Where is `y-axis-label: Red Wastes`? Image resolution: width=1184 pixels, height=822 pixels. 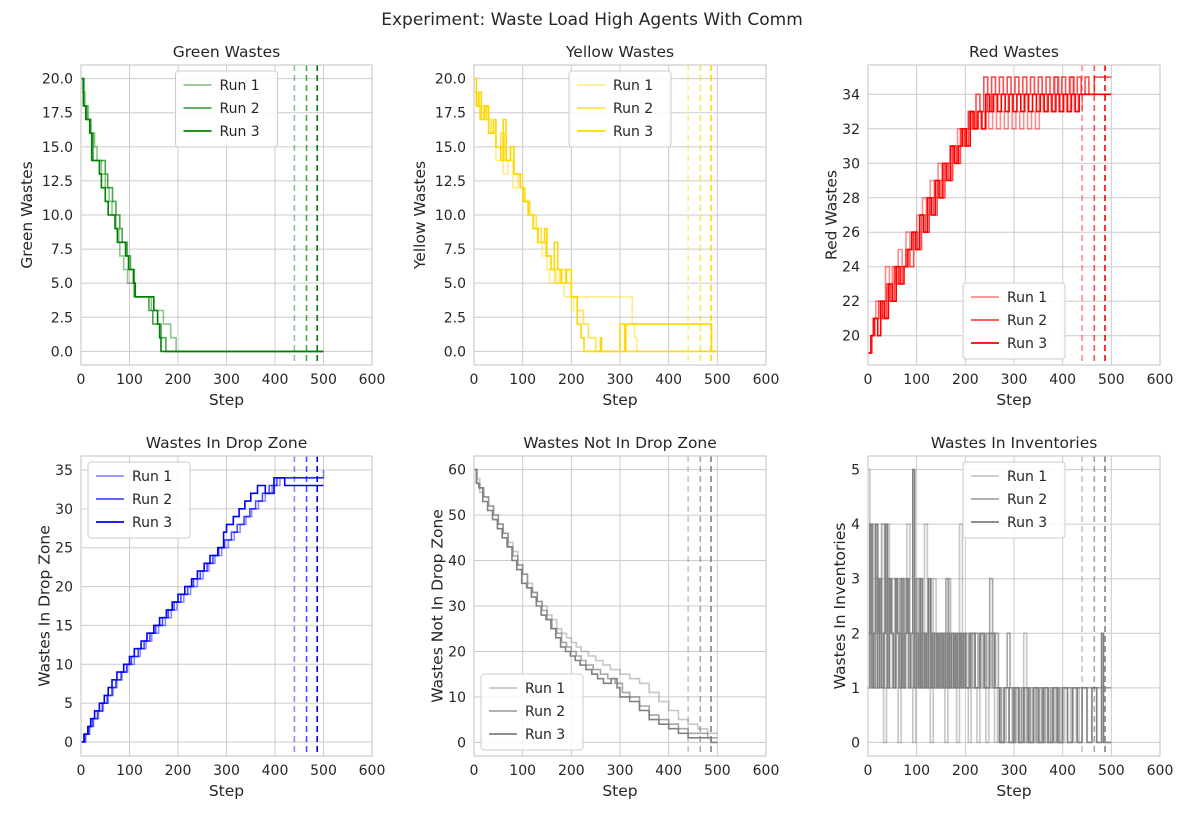 y-axis-label: Red Wastes is located at coordinates (831, 215).